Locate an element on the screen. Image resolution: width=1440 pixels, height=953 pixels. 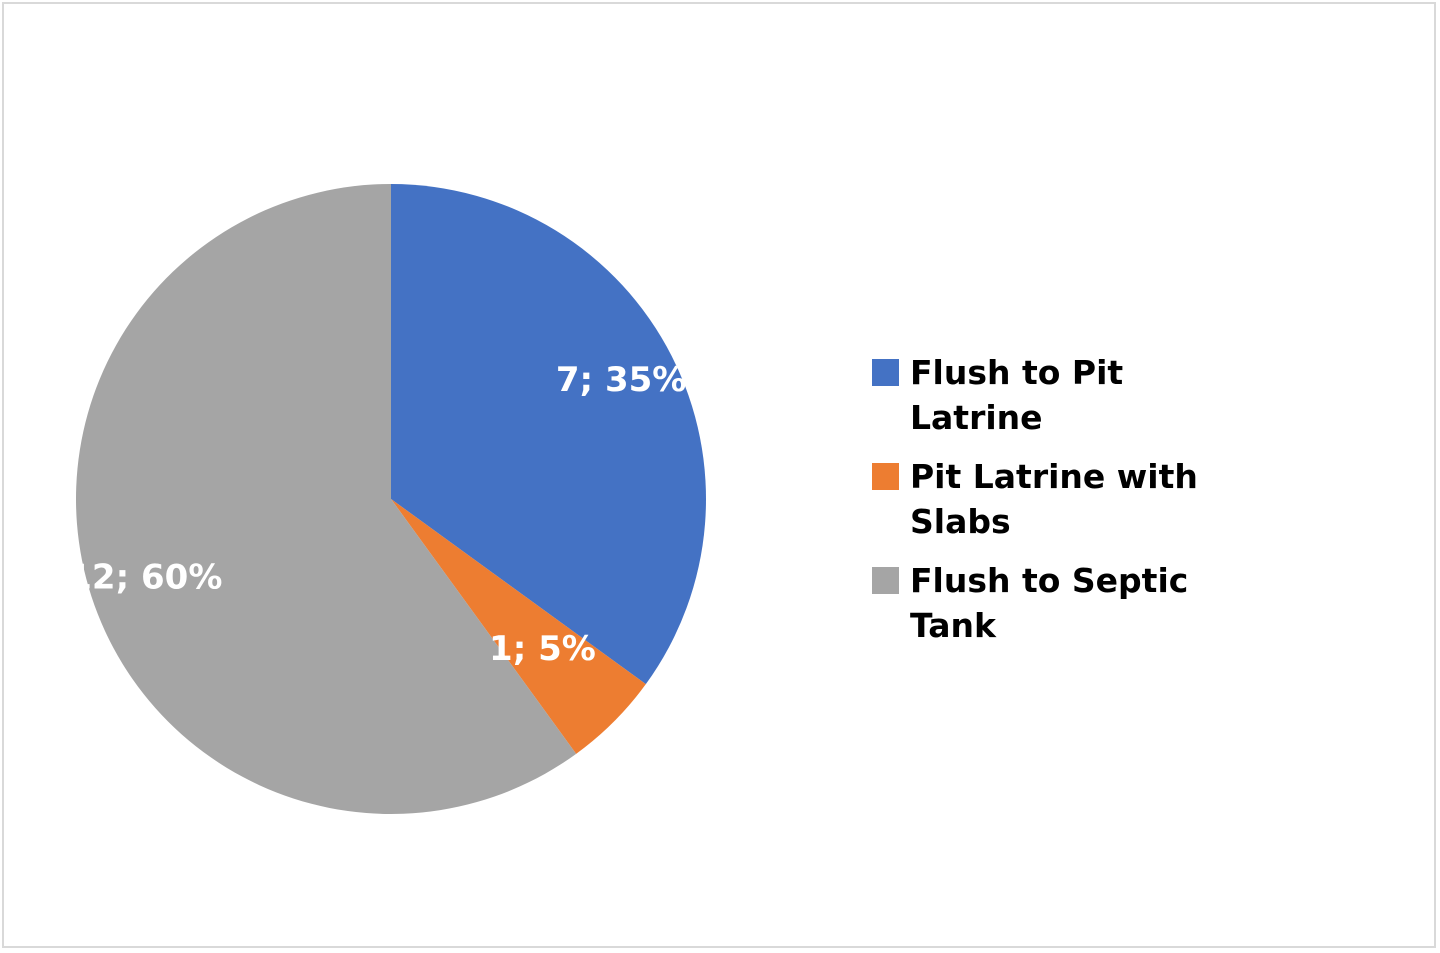
legend-label: Flush to Pit Latrine is located at coordinates (1017, 395).